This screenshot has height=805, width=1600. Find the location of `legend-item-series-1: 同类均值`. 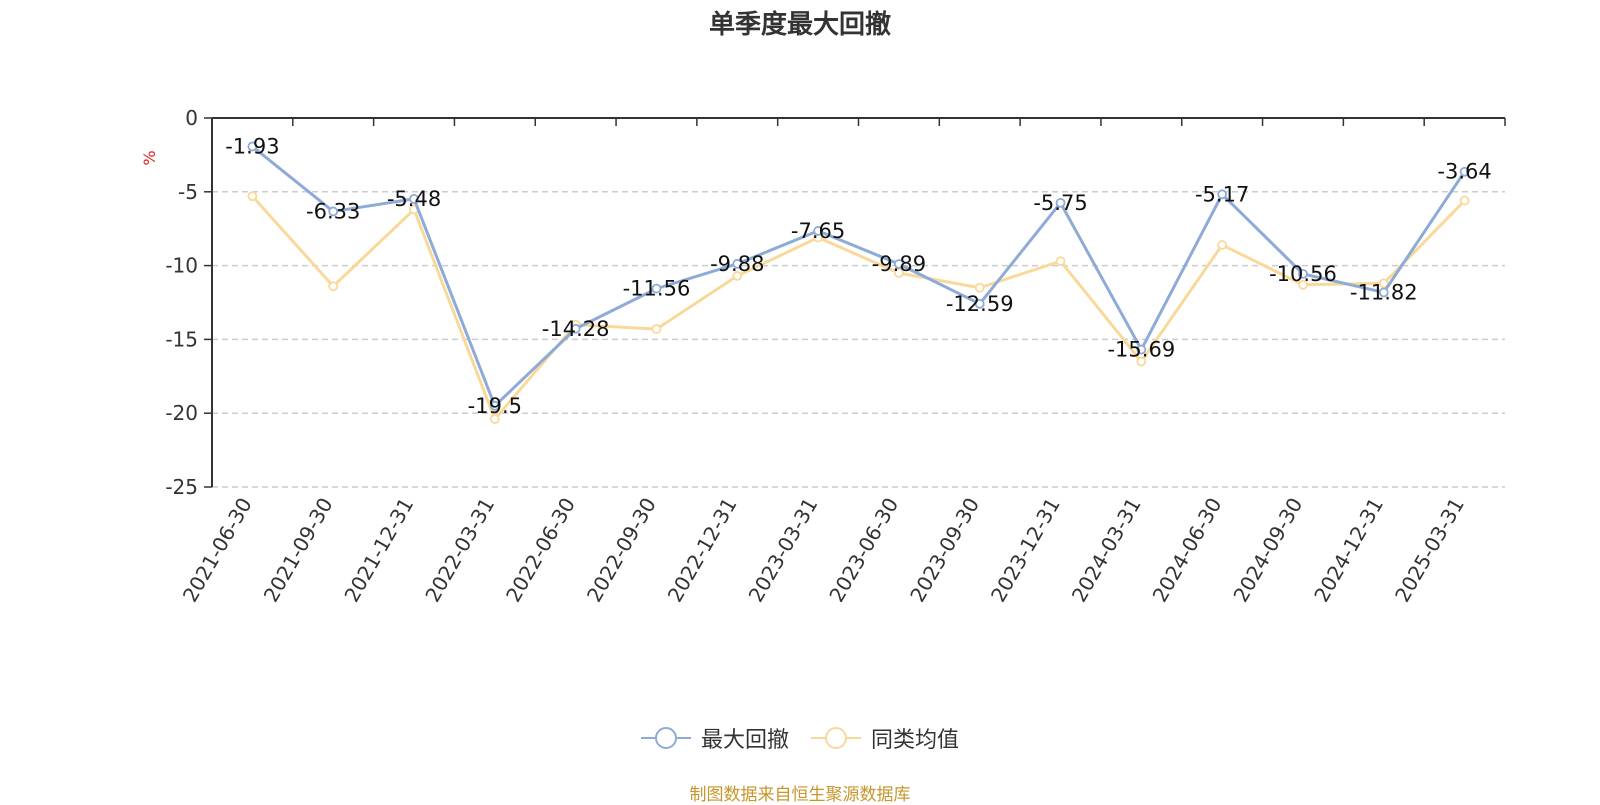

legend-item-series-1: 同类均值 is located at coordinates (885, 738).